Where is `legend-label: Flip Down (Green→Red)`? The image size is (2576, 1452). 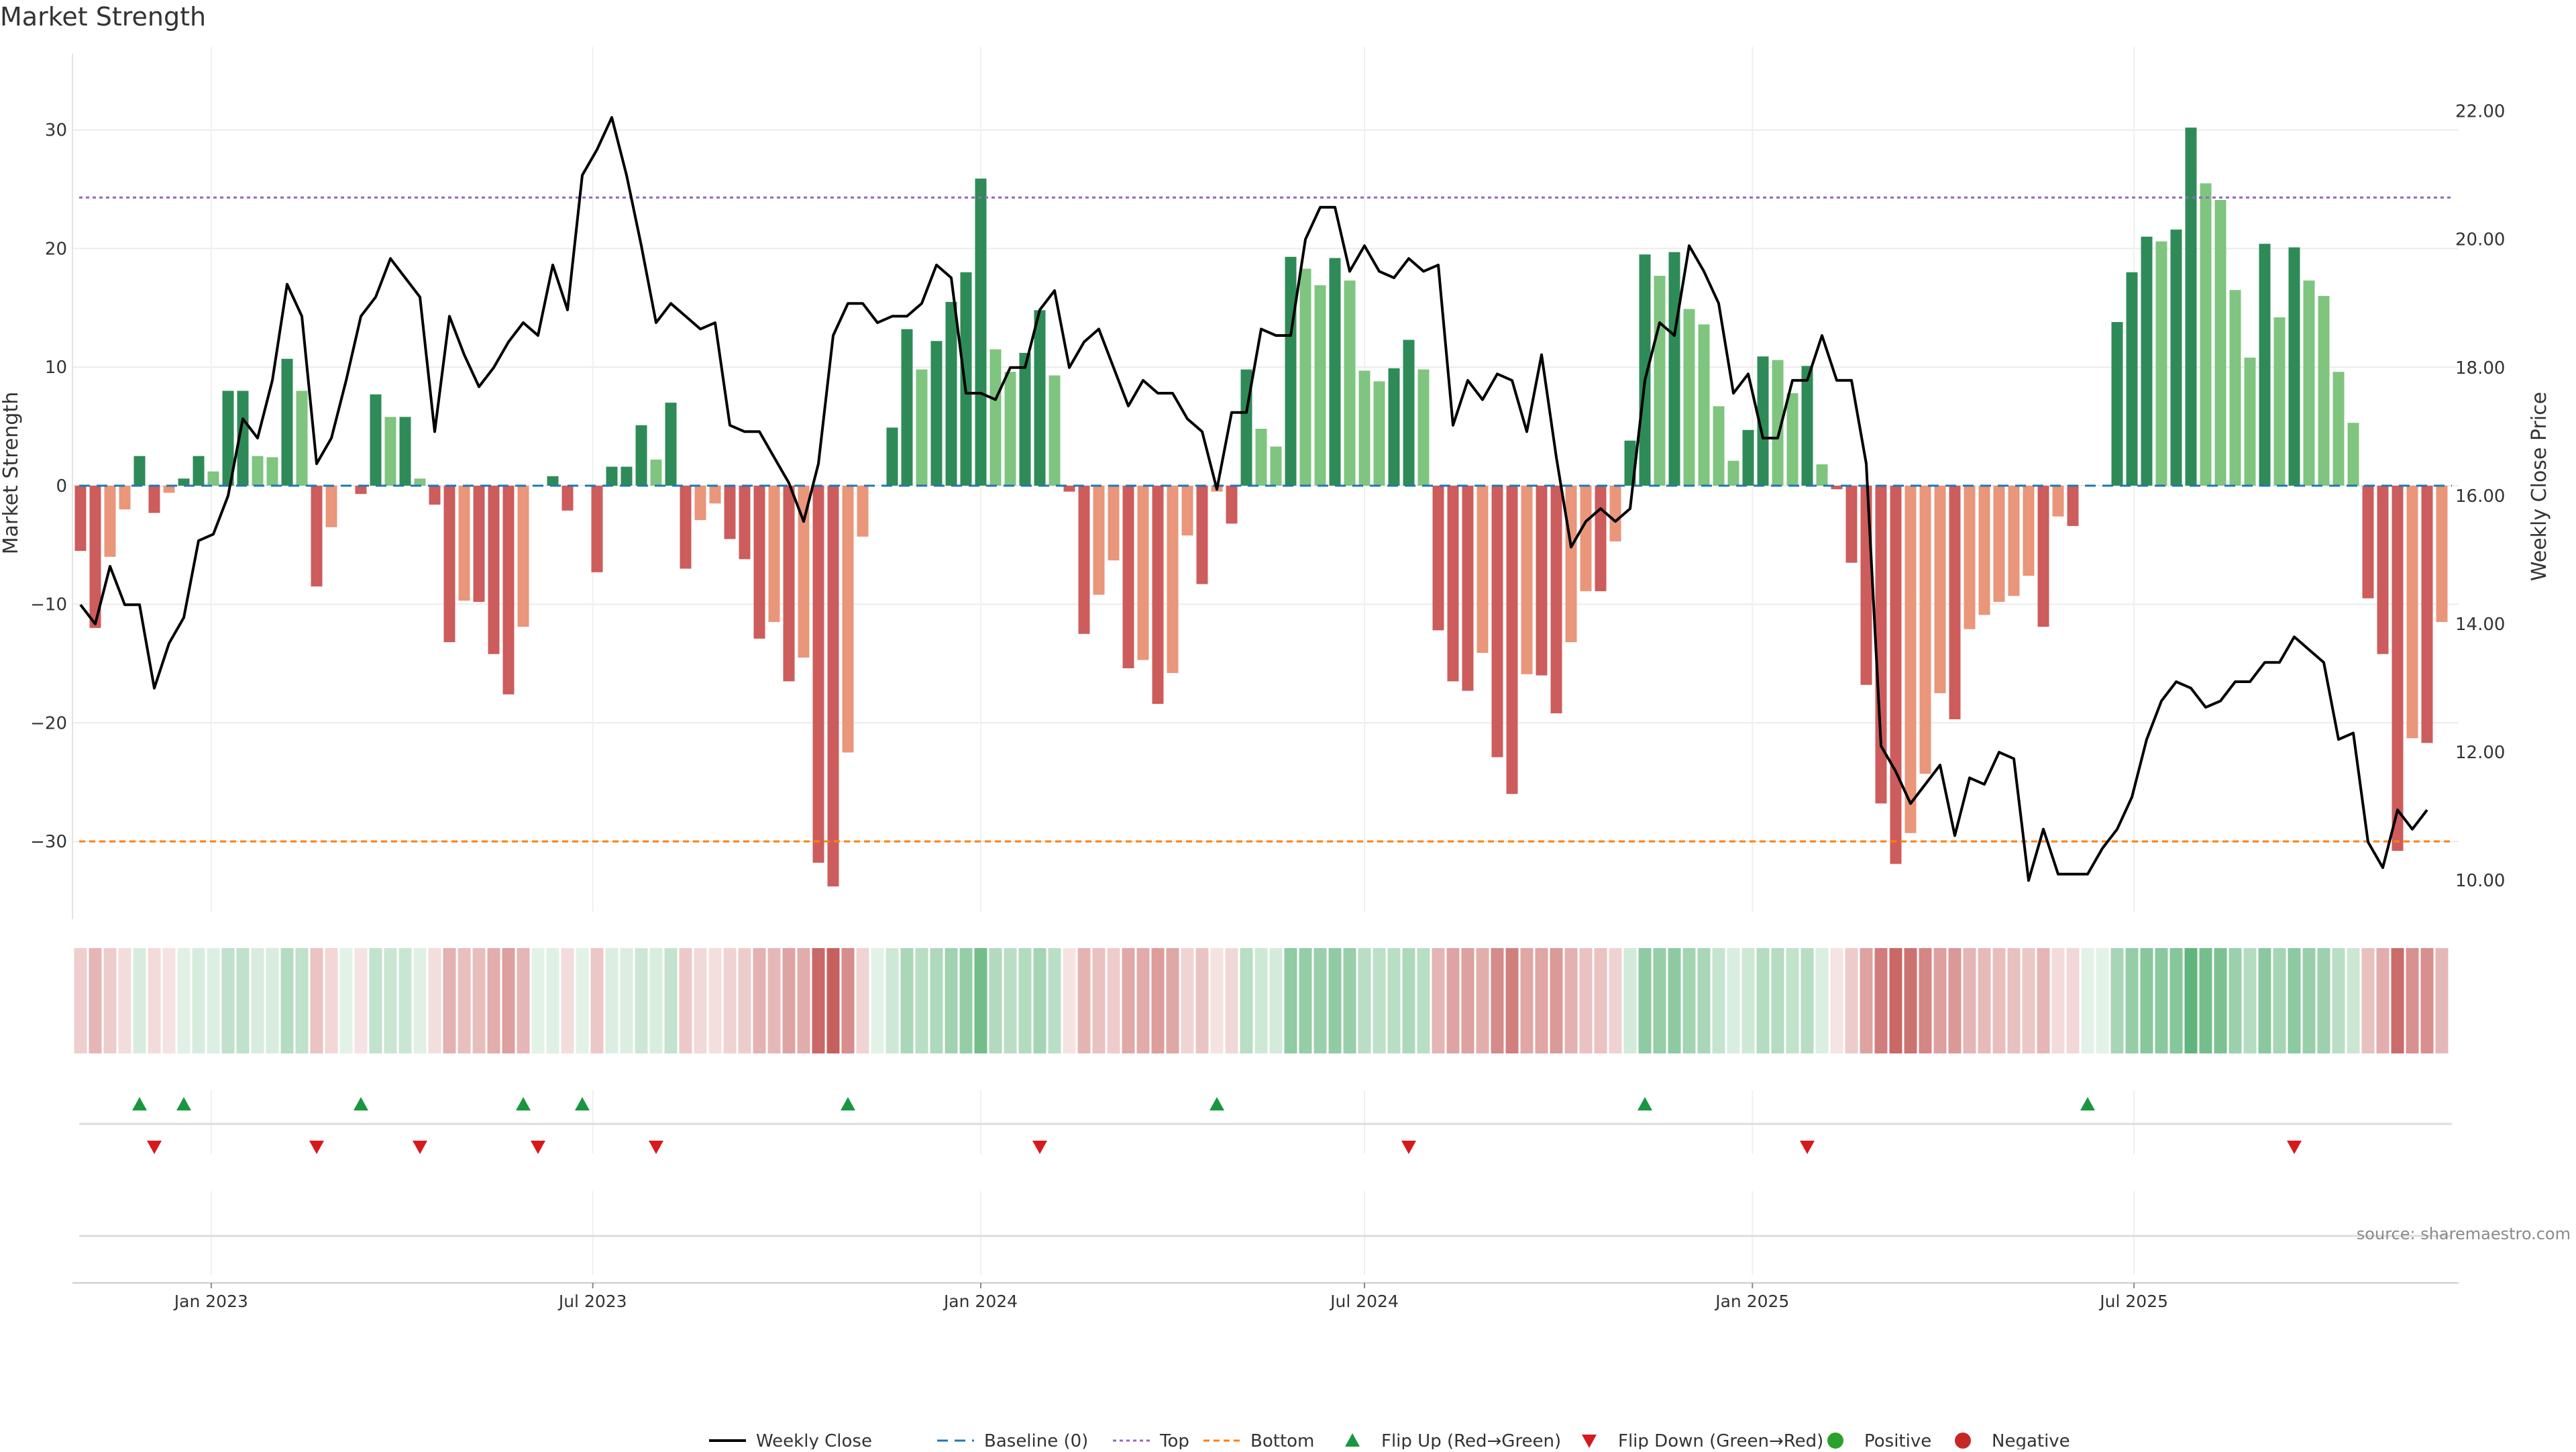 legend-label: Flip Down (Green→Red) is located at coordinates (1720, 1440).